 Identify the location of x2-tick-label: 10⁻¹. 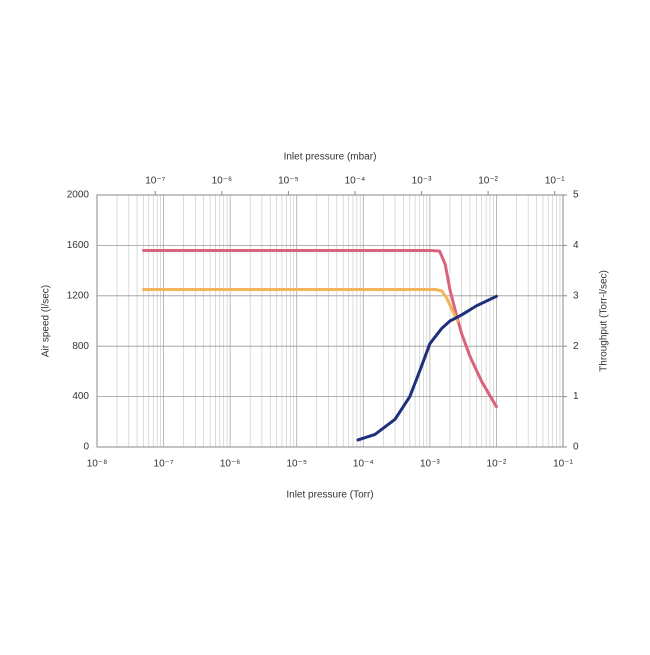
(555, 181).